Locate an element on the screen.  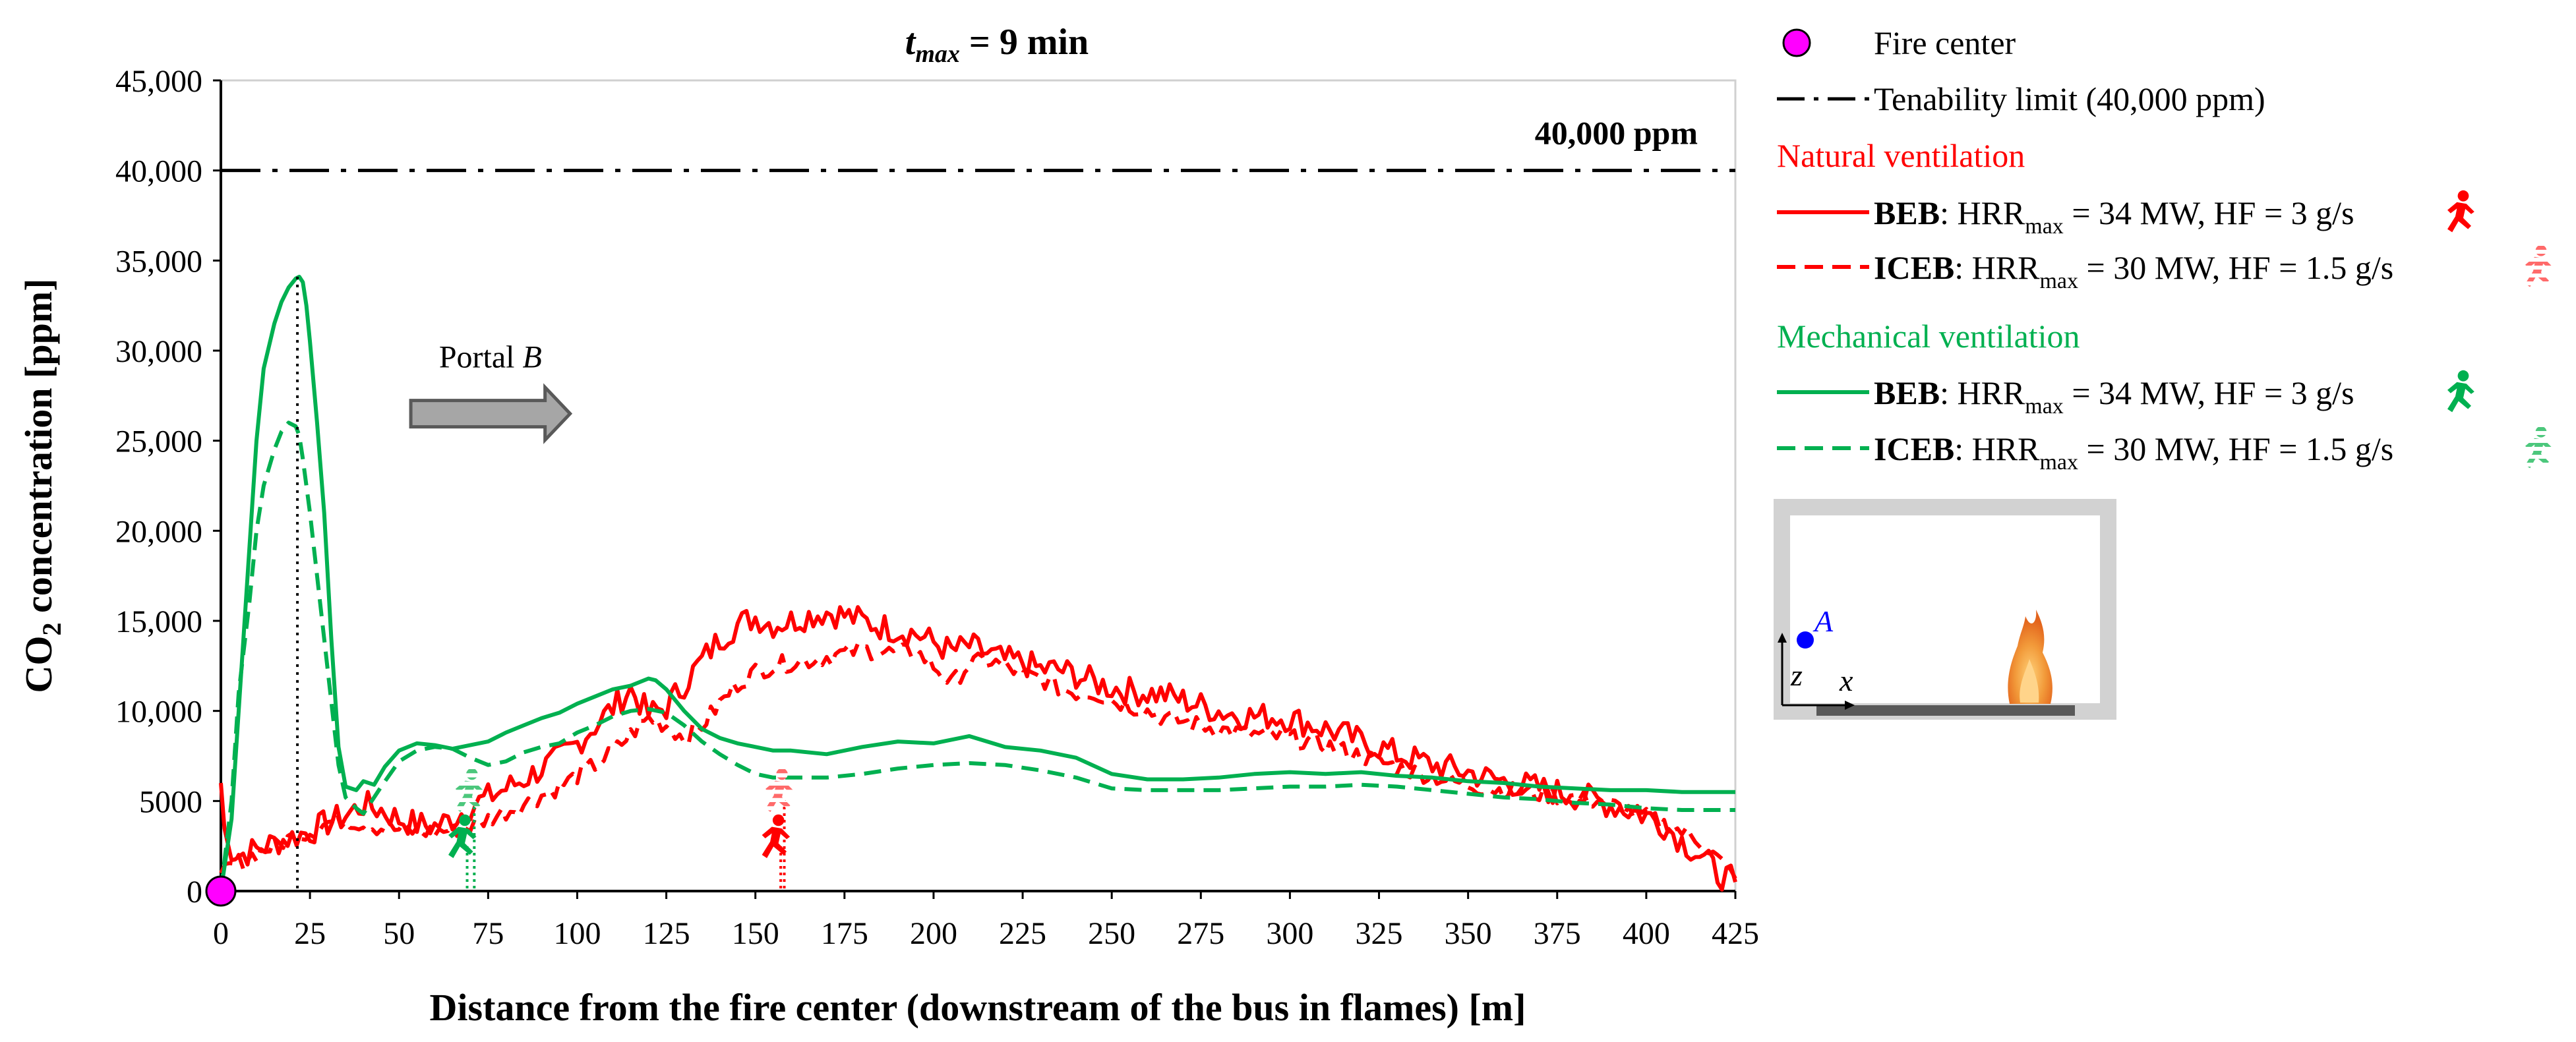
chart-title: tmax = 9 min is located at coordinates (997, 45).